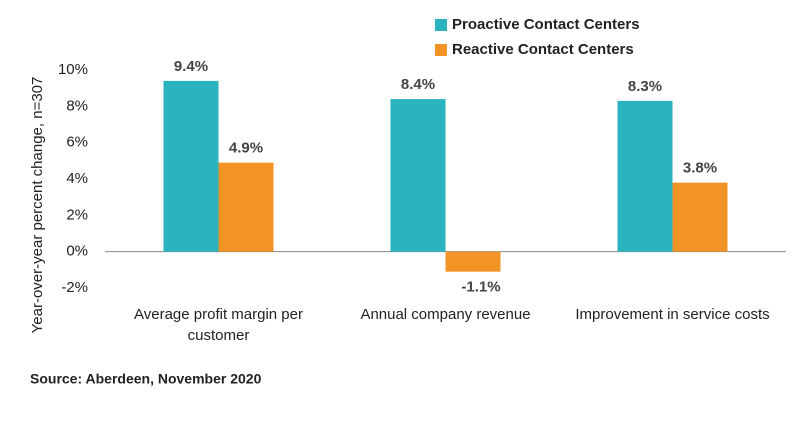 Image resolution: width=800 pixels, height=436 pixels. What do you see at coordinates (77, 178) in the screenshot?
I see `y-tick-label: 4%` at bounding box center [77, 178].